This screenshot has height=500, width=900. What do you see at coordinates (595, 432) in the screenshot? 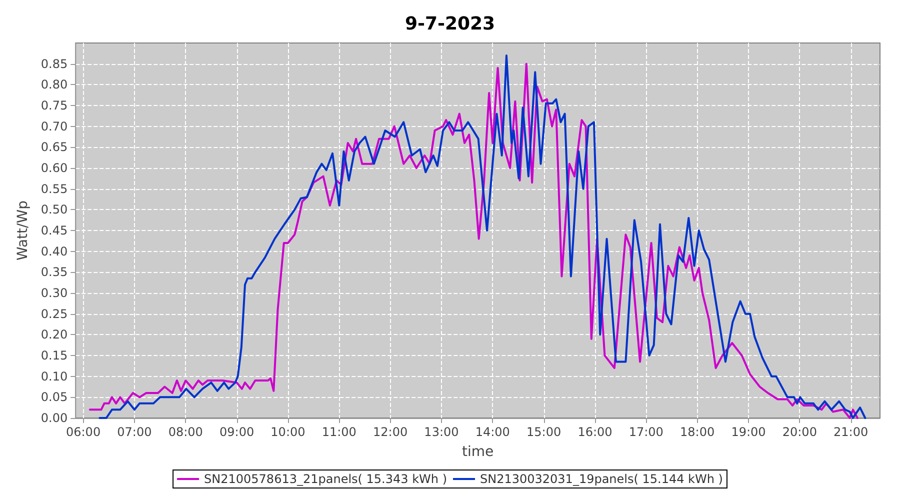
I see `x-tick-label: 16:00` at bounding box center [595, 432].